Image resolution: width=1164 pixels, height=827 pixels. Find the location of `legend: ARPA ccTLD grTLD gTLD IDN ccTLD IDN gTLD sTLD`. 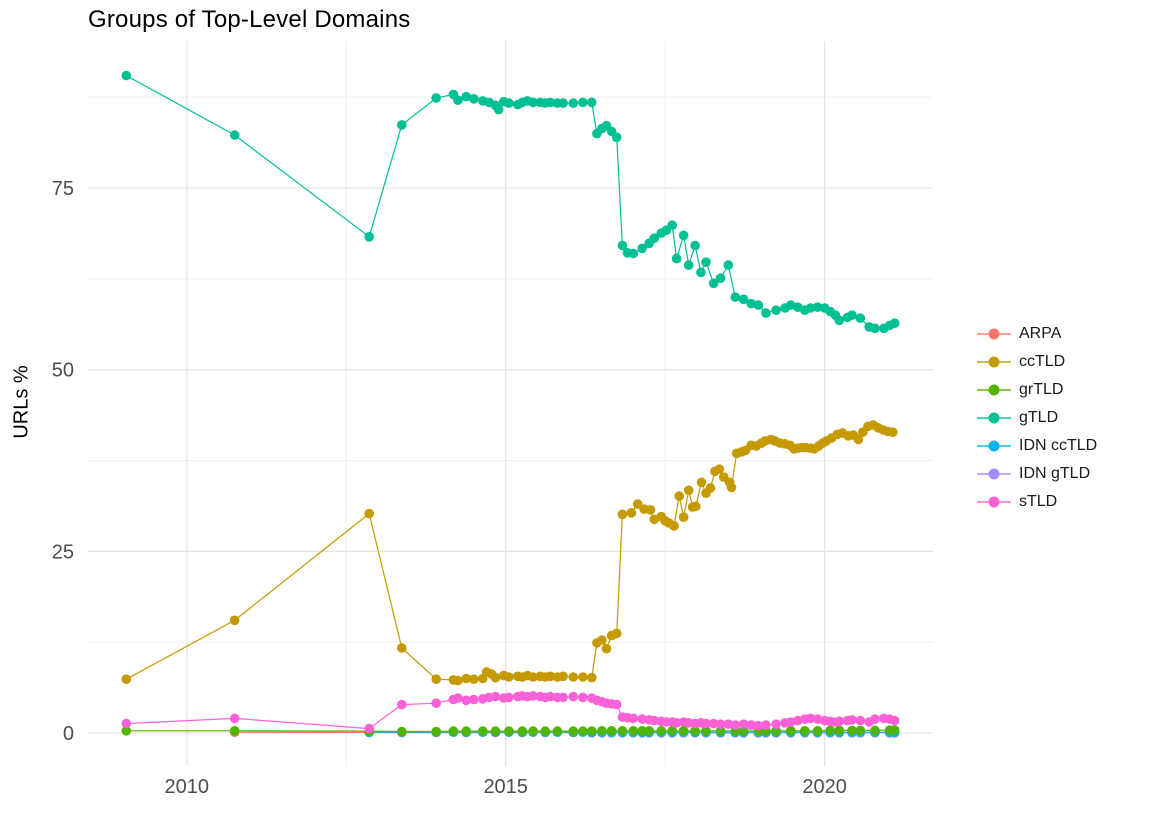

legend: ARPA ccTLD grTLD gTLD IDN ccTLD IDN gTLD sTLD is located at coordinates (1037, 418).